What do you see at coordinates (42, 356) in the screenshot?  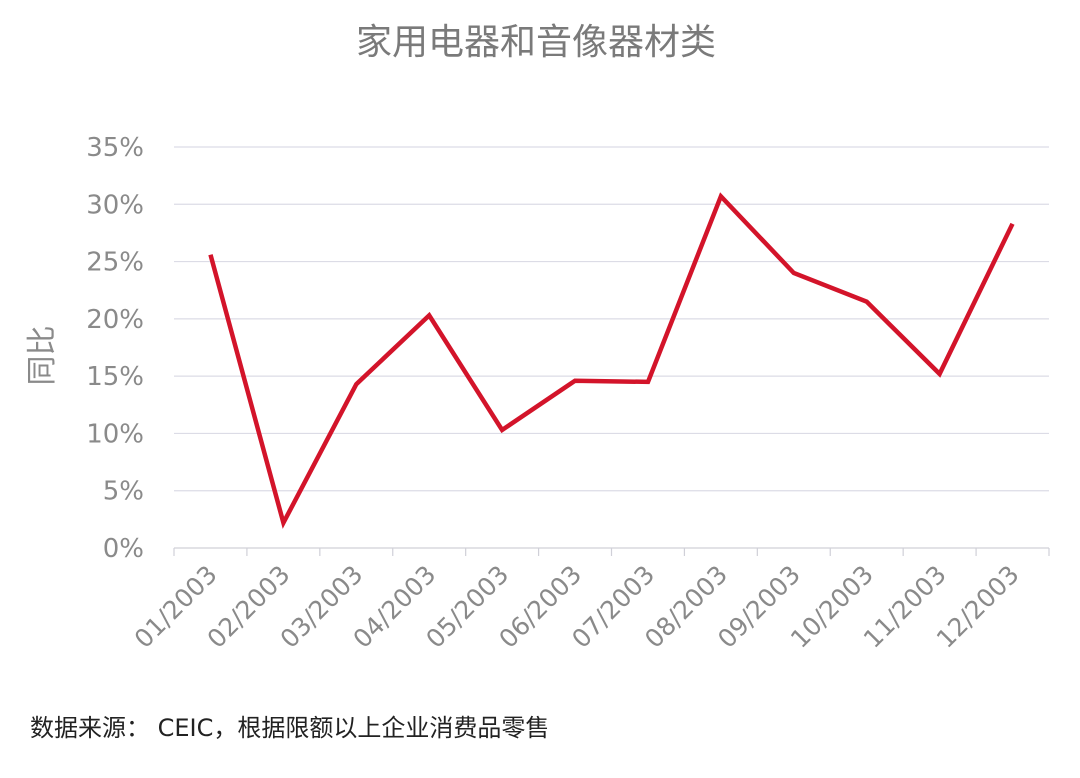 I see `y-axis-label: 同比` at bounding box center [42, 356].